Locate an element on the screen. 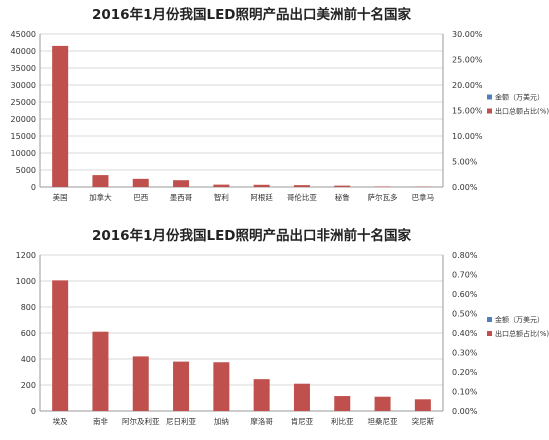 This screenshot has width=549, height=440. category-label: 巴西 is located at coordinates (140, 197).